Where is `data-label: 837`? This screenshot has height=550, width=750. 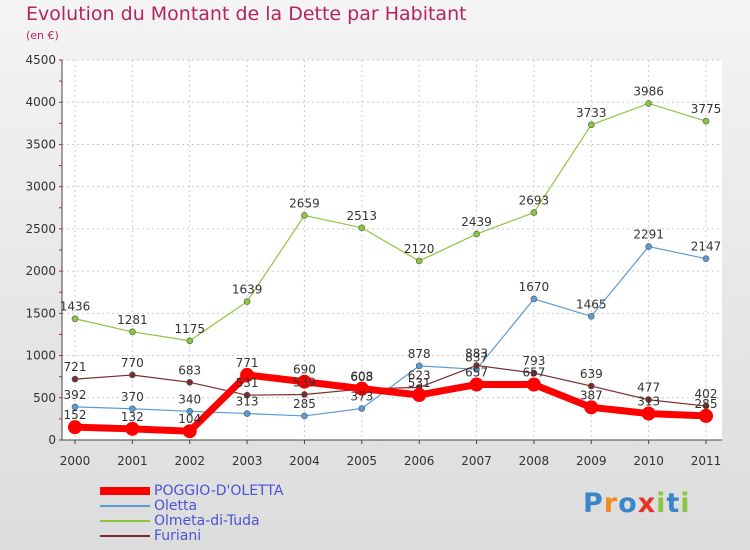
data-label: 837 is located at coordinates (476, 357).